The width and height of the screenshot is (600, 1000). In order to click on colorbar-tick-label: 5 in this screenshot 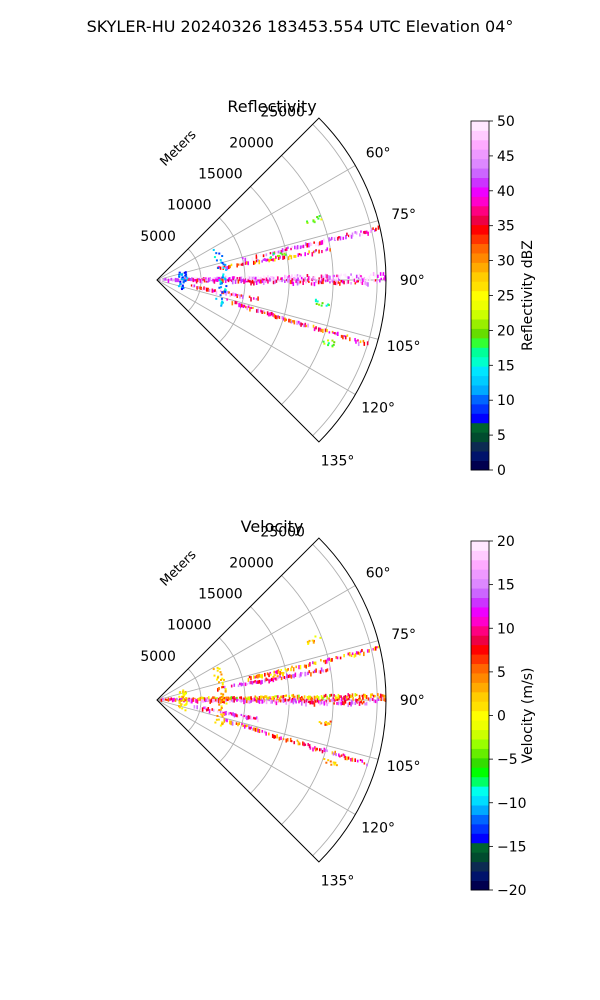, I will do `click(501, 673)`.